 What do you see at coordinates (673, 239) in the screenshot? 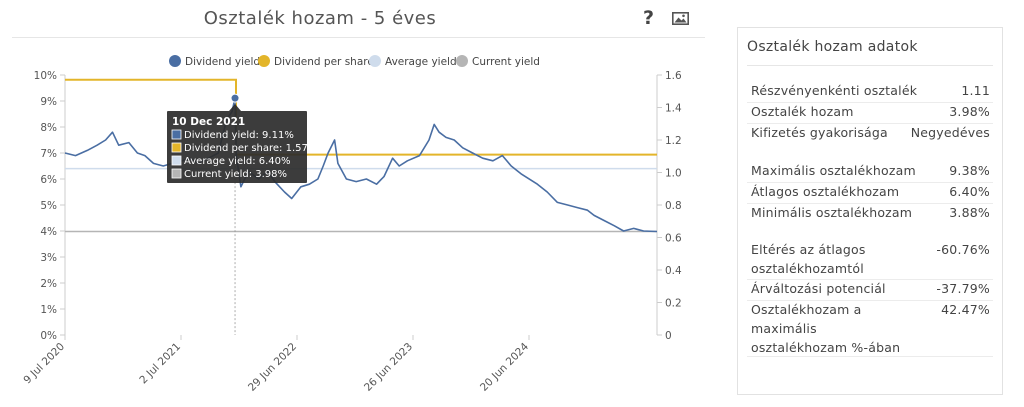
I see `y-tick-label-right: 0.6` at bounding box center [673, 239].